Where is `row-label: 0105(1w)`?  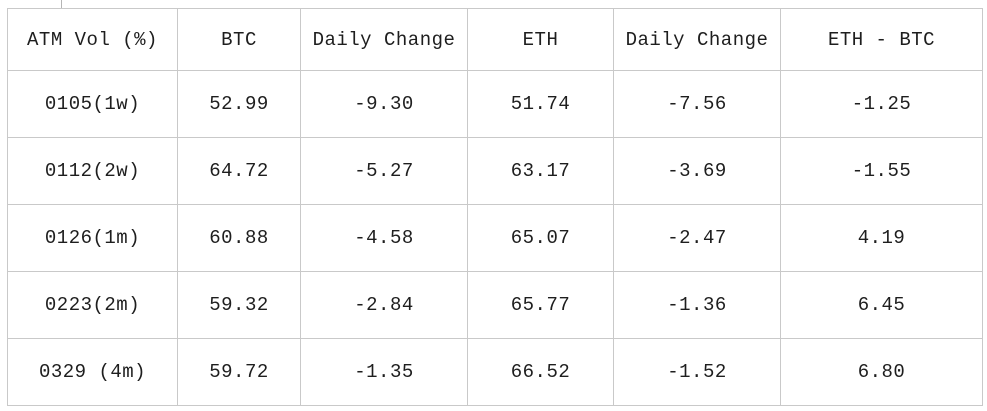
row-label: 0105(1w) is located at coordinates (92, 104).